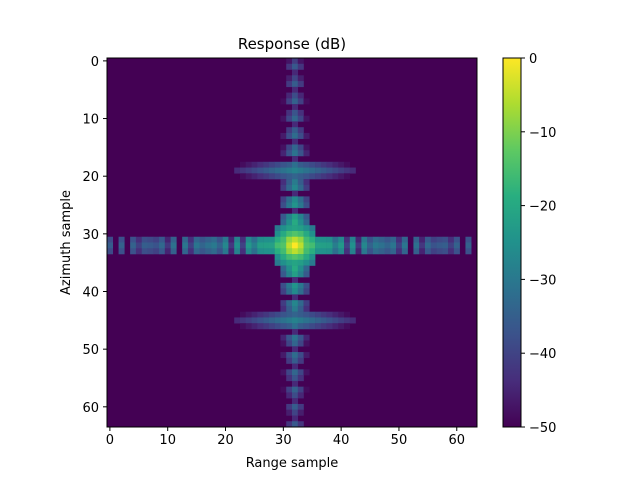  Describe the element at coordinates (533, 59) in the screenshot. I see `colorbar-tick-label: 0` at that location.